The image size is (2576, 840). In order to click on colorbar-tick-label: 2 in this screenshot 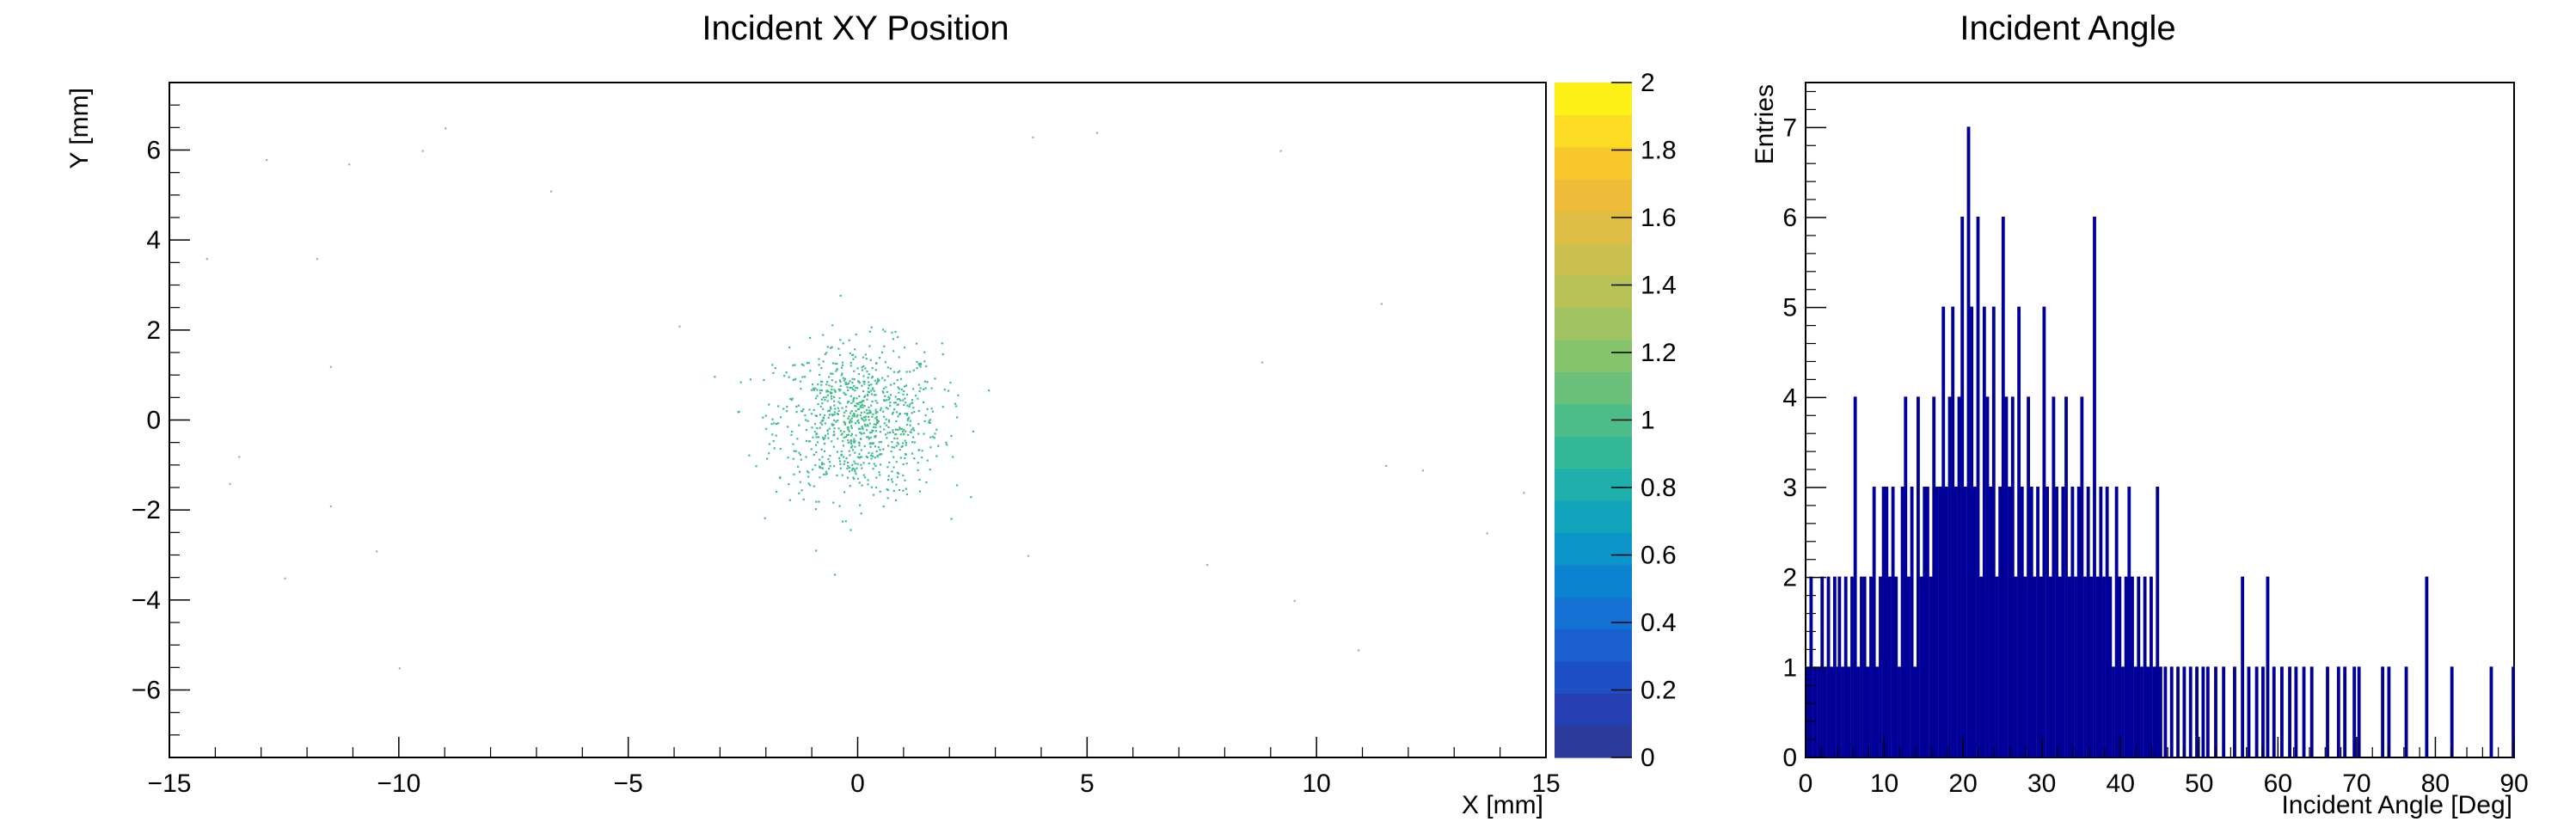, I will do `click(1648, 83)`.